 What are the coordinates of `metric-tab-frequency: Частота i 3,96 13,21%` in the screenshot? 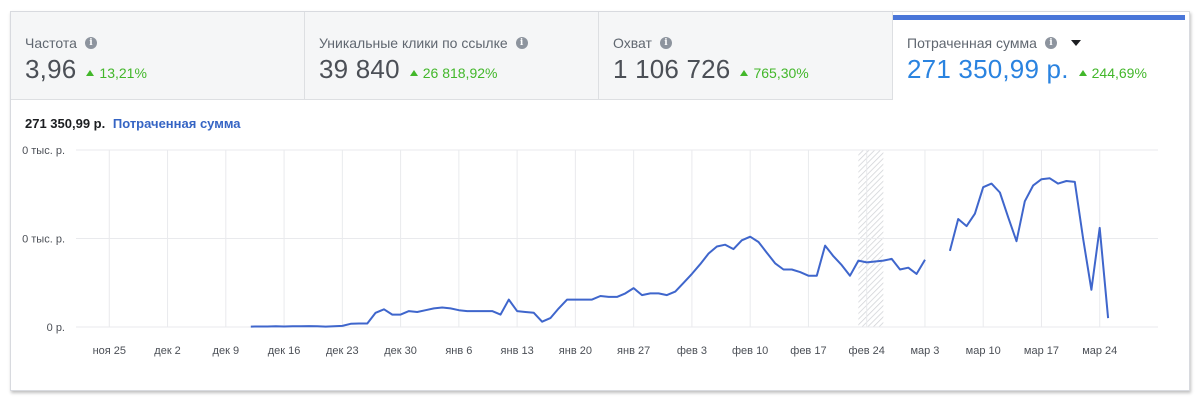 It's located at (158, 56).